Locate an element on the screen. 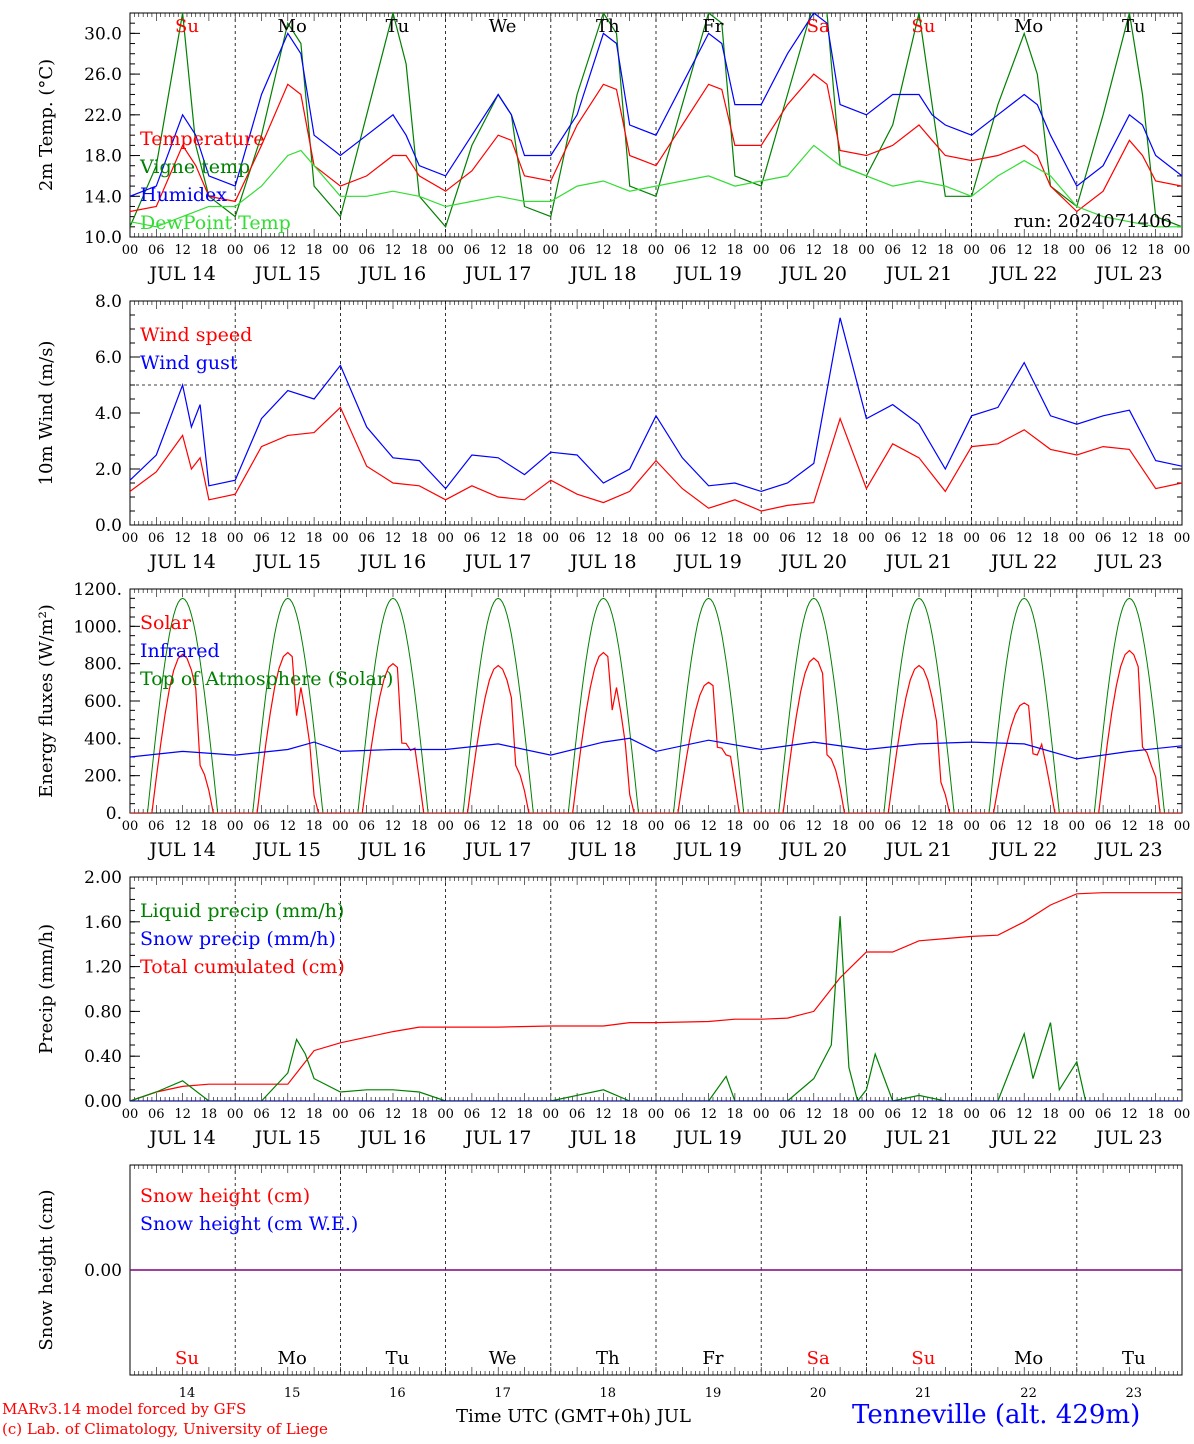 This screenshot has height=1444, width=1194. x-date-label: JUL 18 is located at coordinates (602, 562).